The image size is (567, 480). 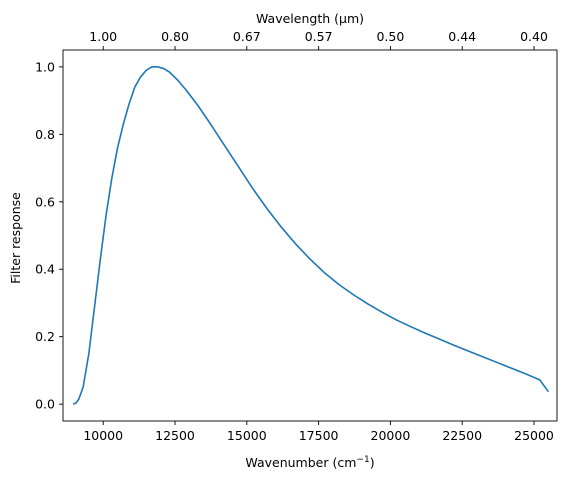 What do you see at coordinates (462, 36) in the screenshot?
I see `top-tick-label: 0.44` at bounding box center [462, 36].